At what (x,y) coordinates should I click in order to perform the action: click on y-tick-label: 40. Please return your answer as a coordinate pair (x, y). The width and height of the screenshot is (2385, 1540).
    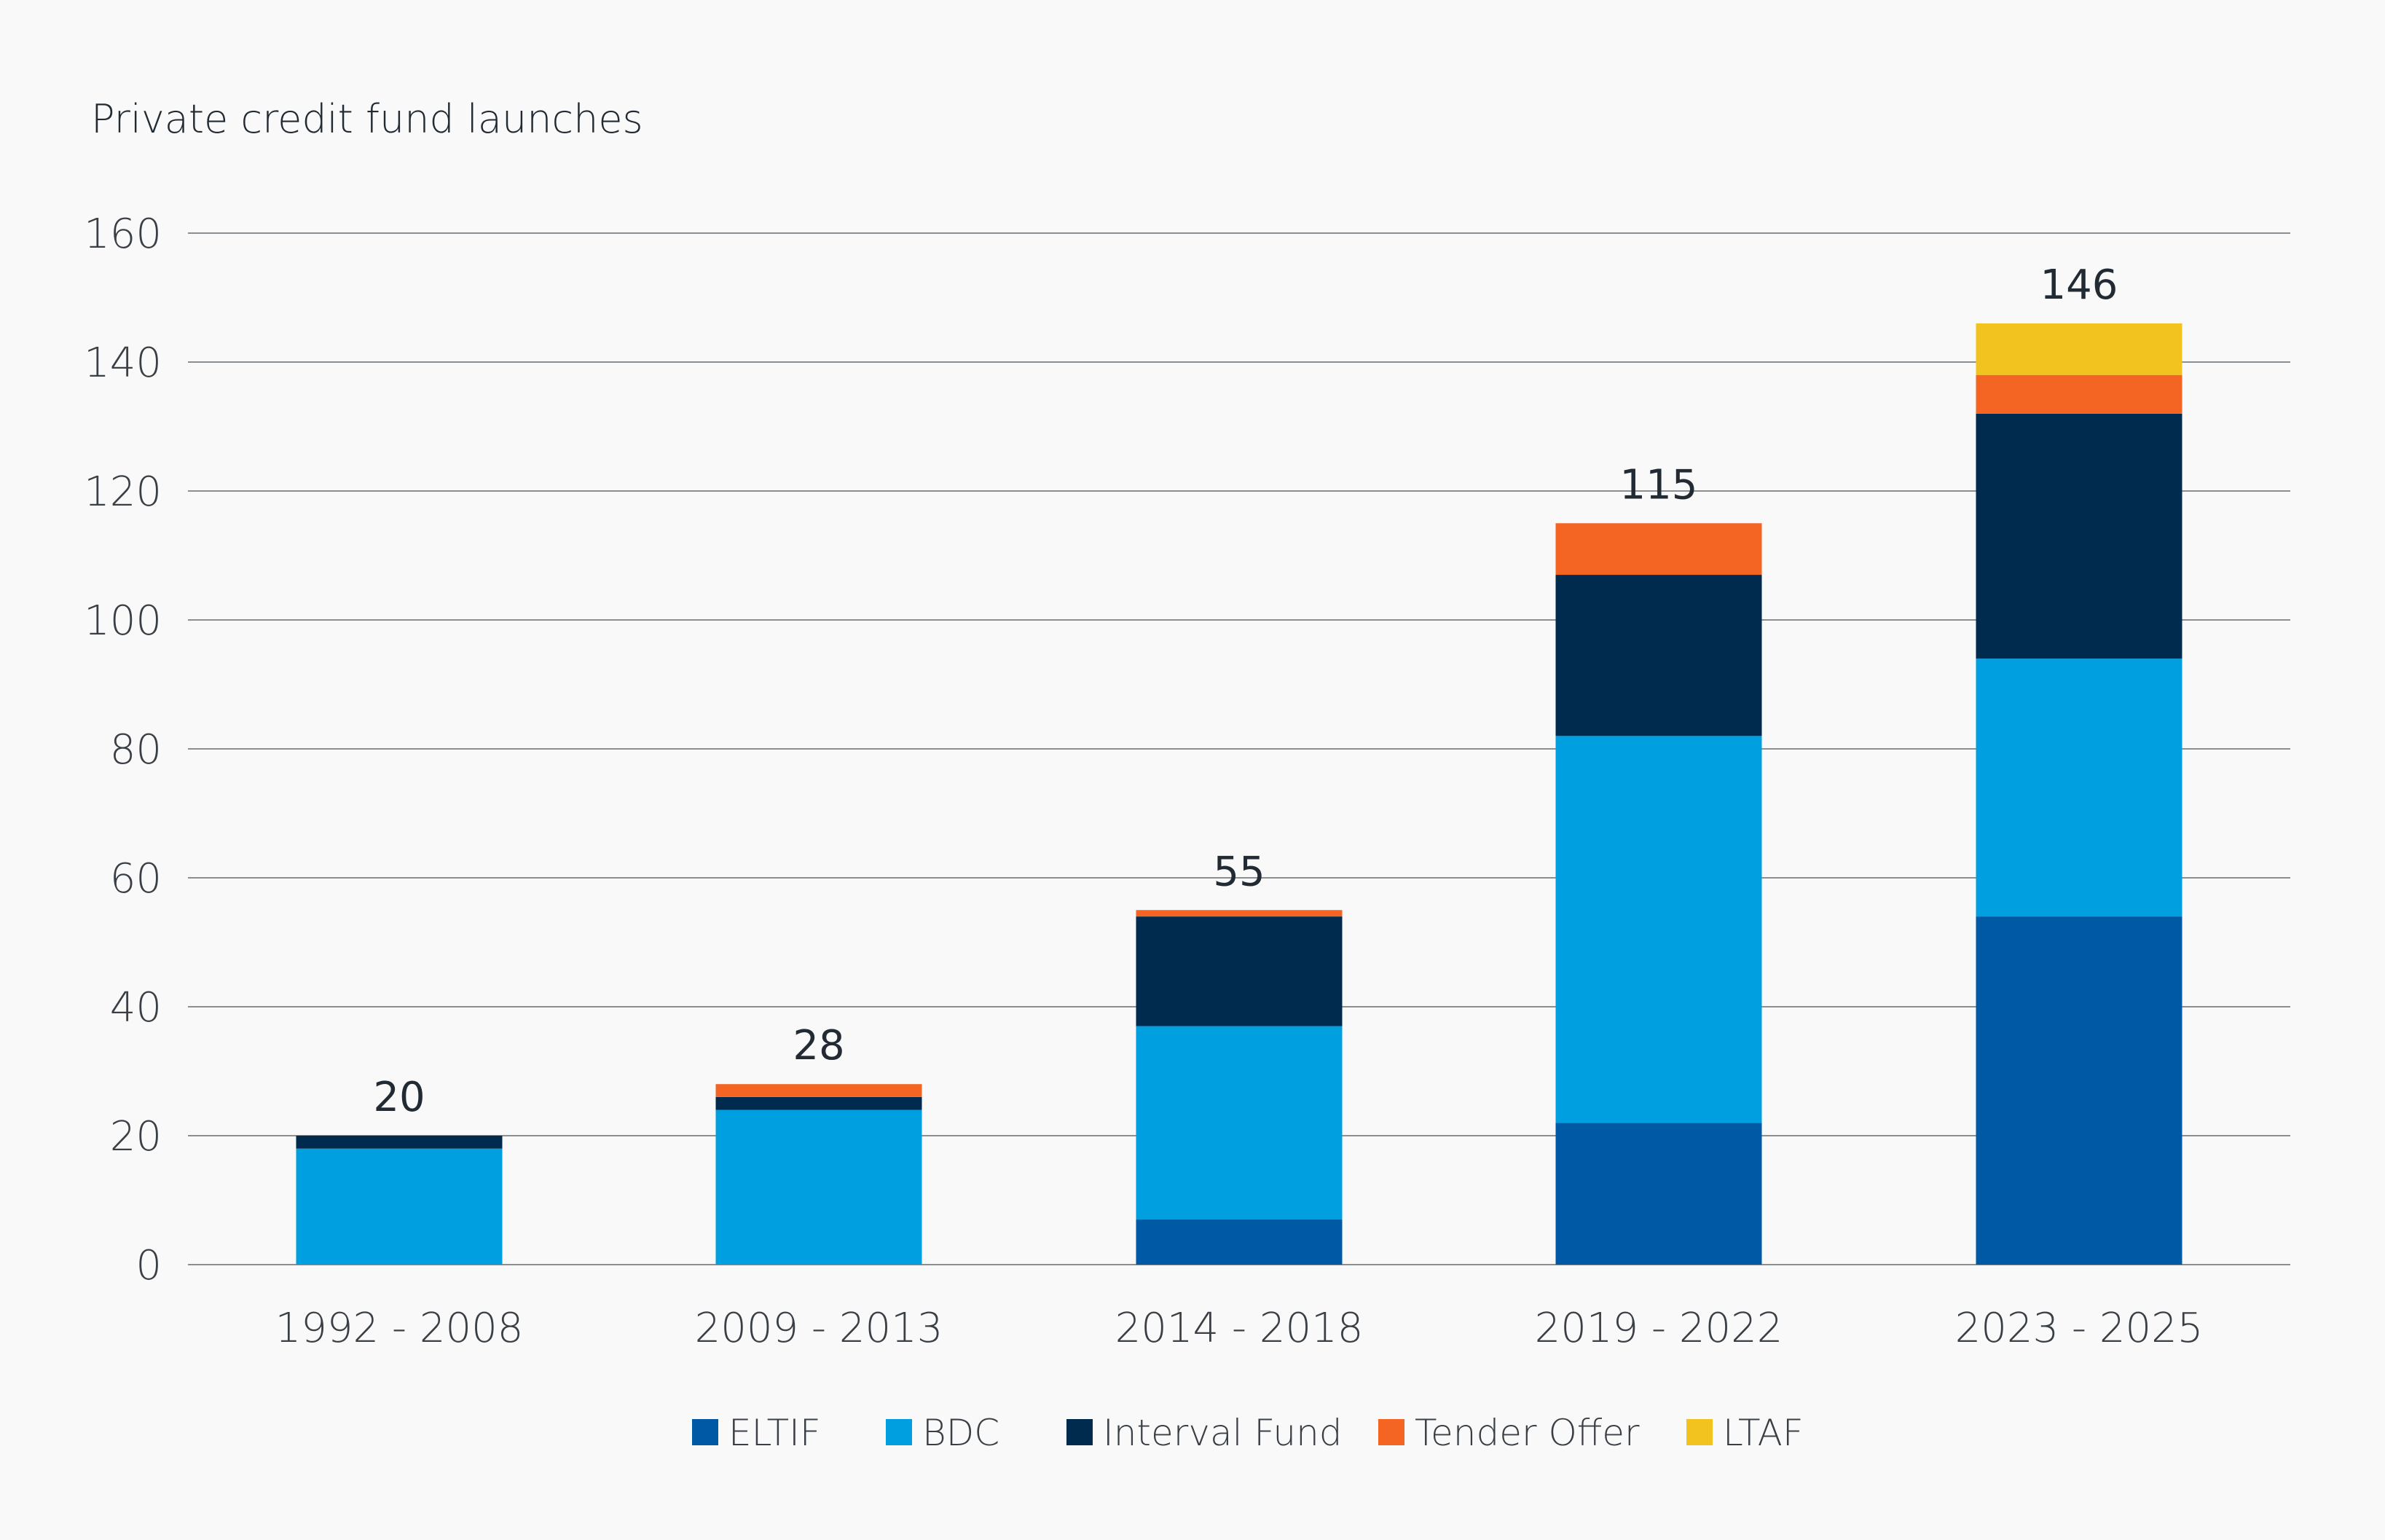
    Looking at the image, I should click on (136, 1008).